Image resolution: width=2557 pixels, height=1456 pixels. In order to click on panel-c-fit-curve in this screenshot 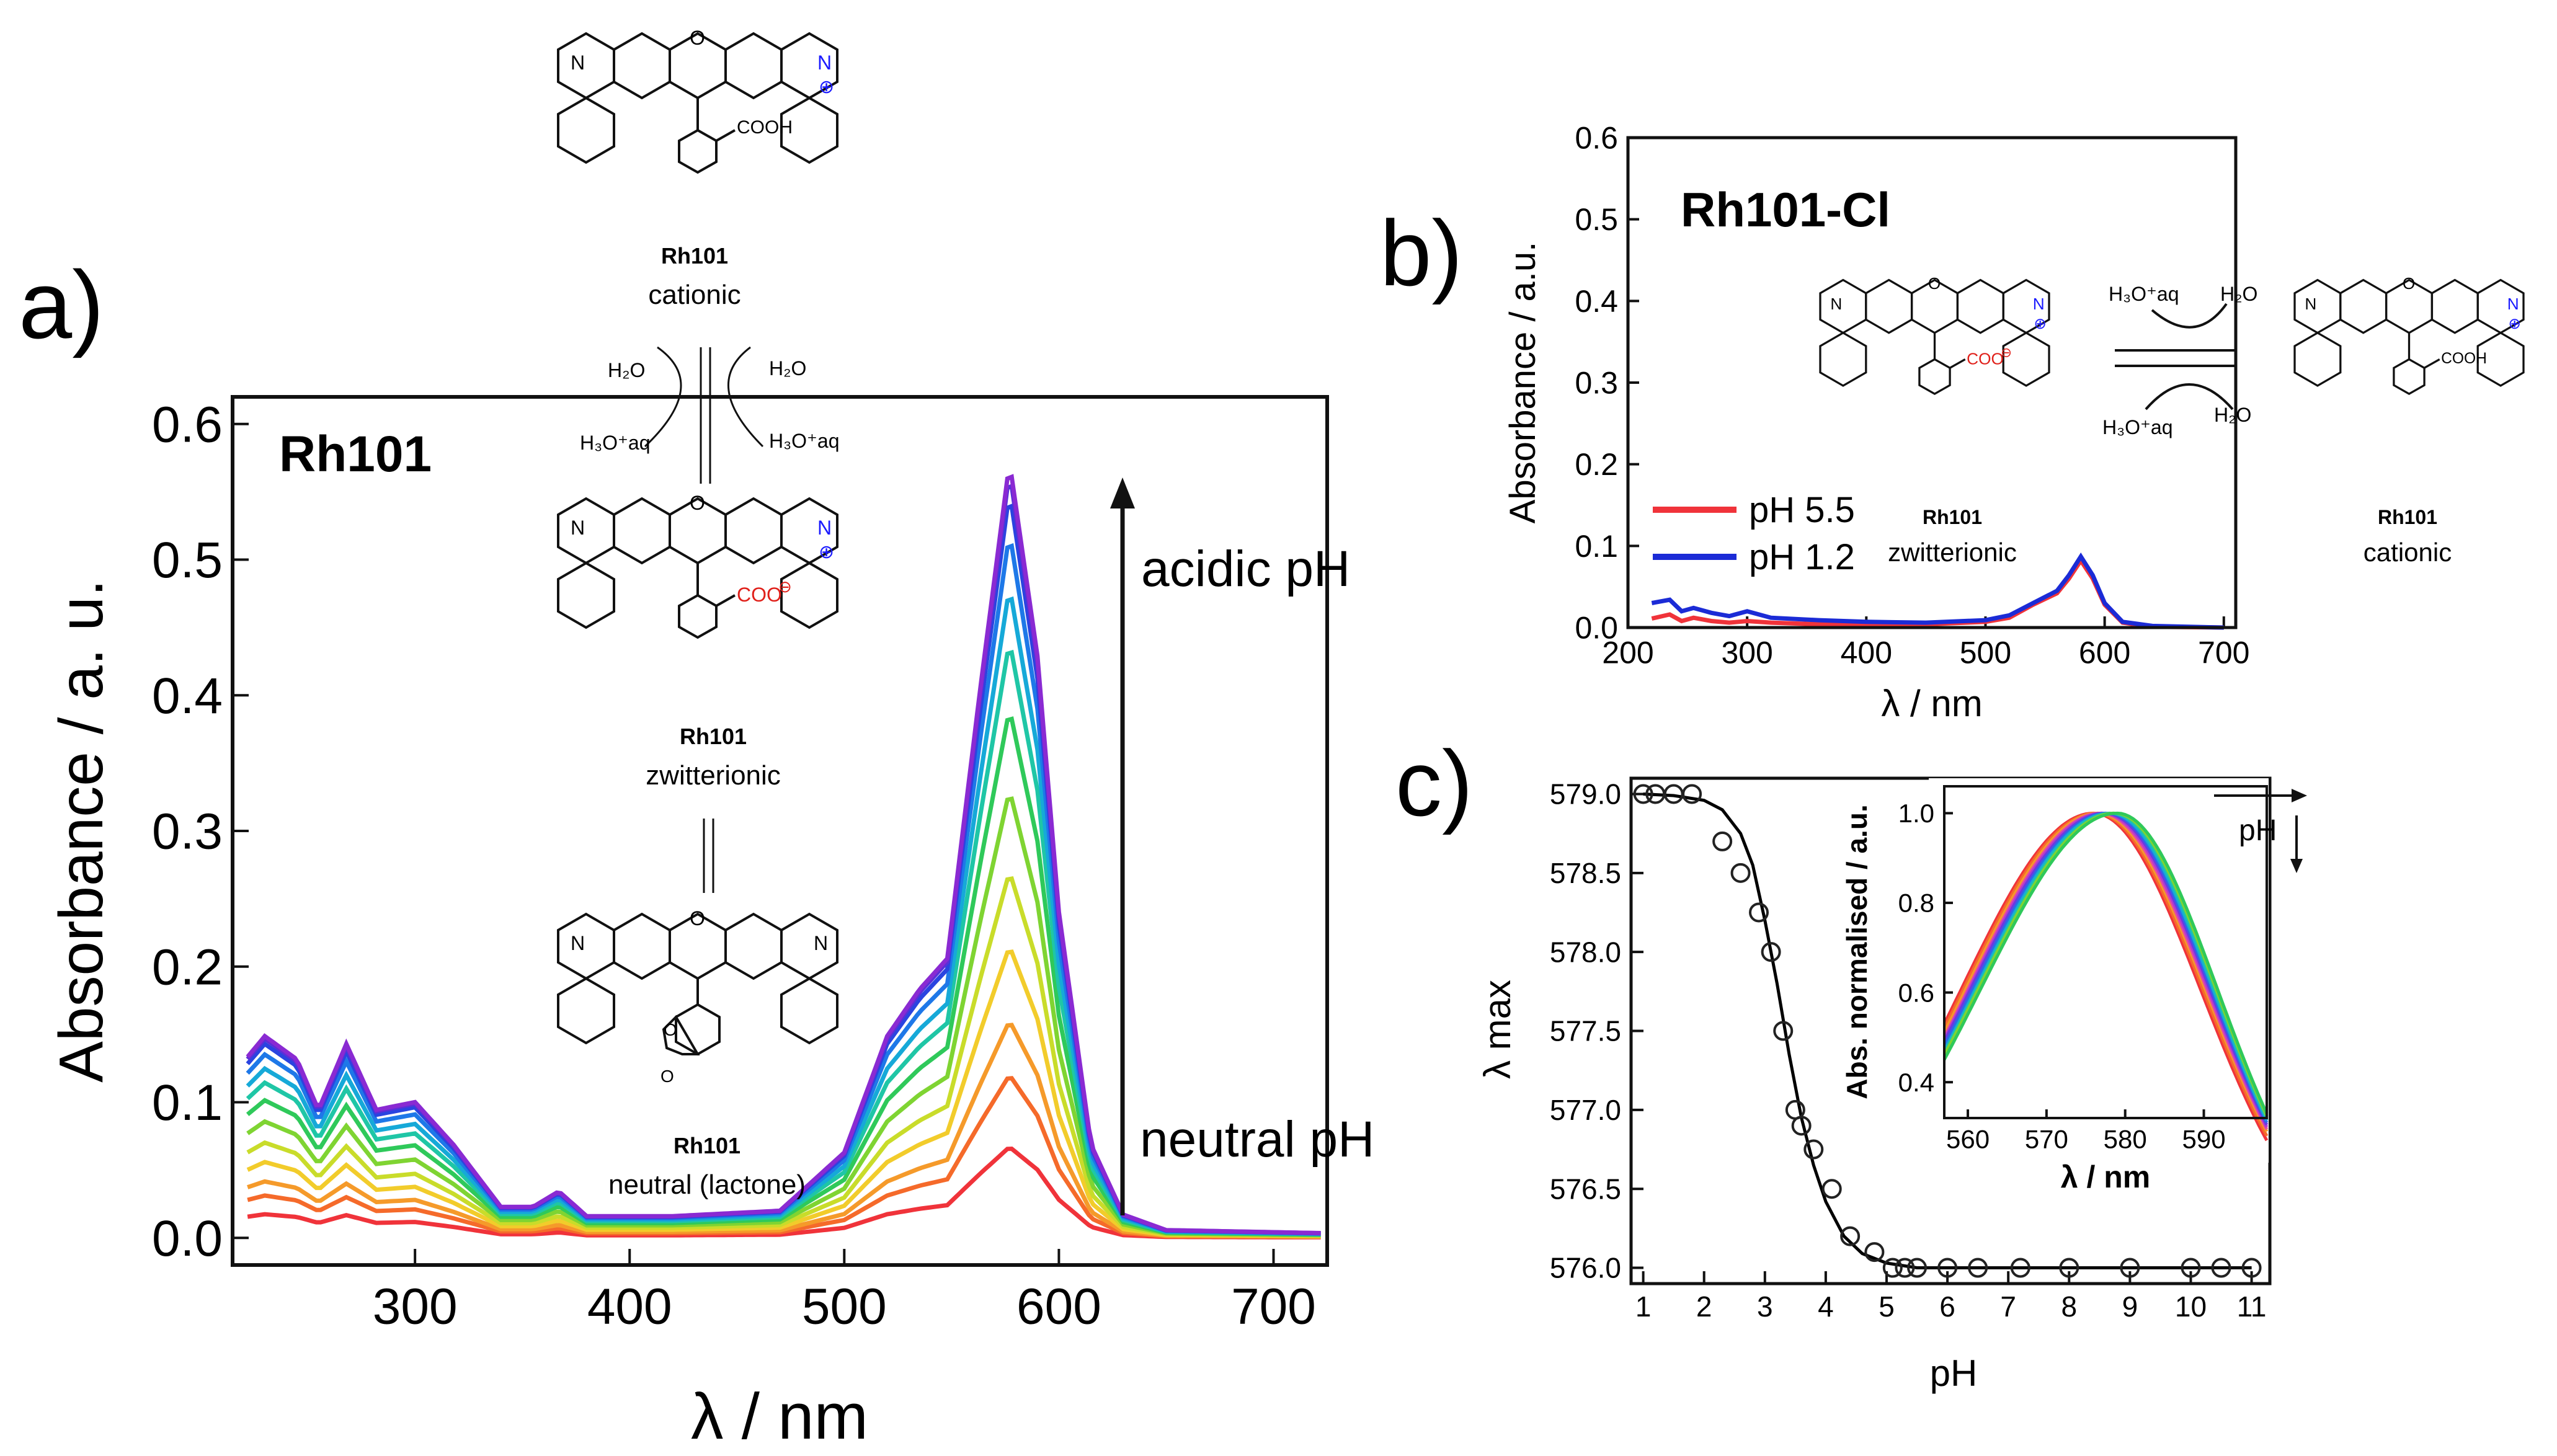, I will do `click(1947, 1030)`.